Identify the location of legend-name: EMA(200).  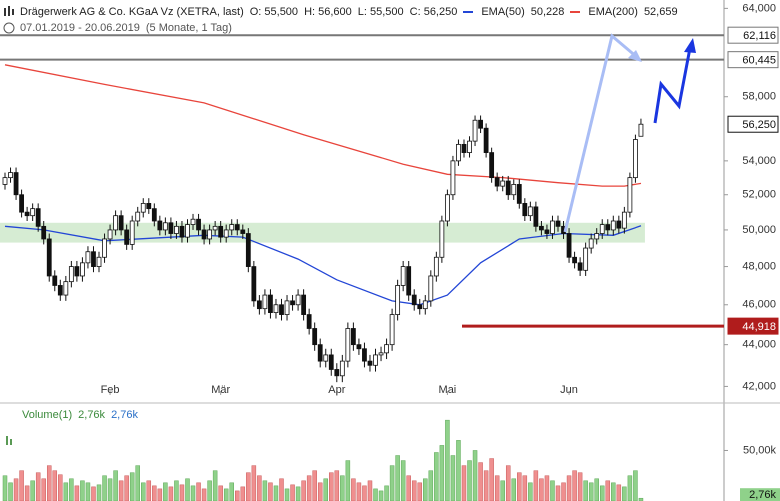
(613, 12).